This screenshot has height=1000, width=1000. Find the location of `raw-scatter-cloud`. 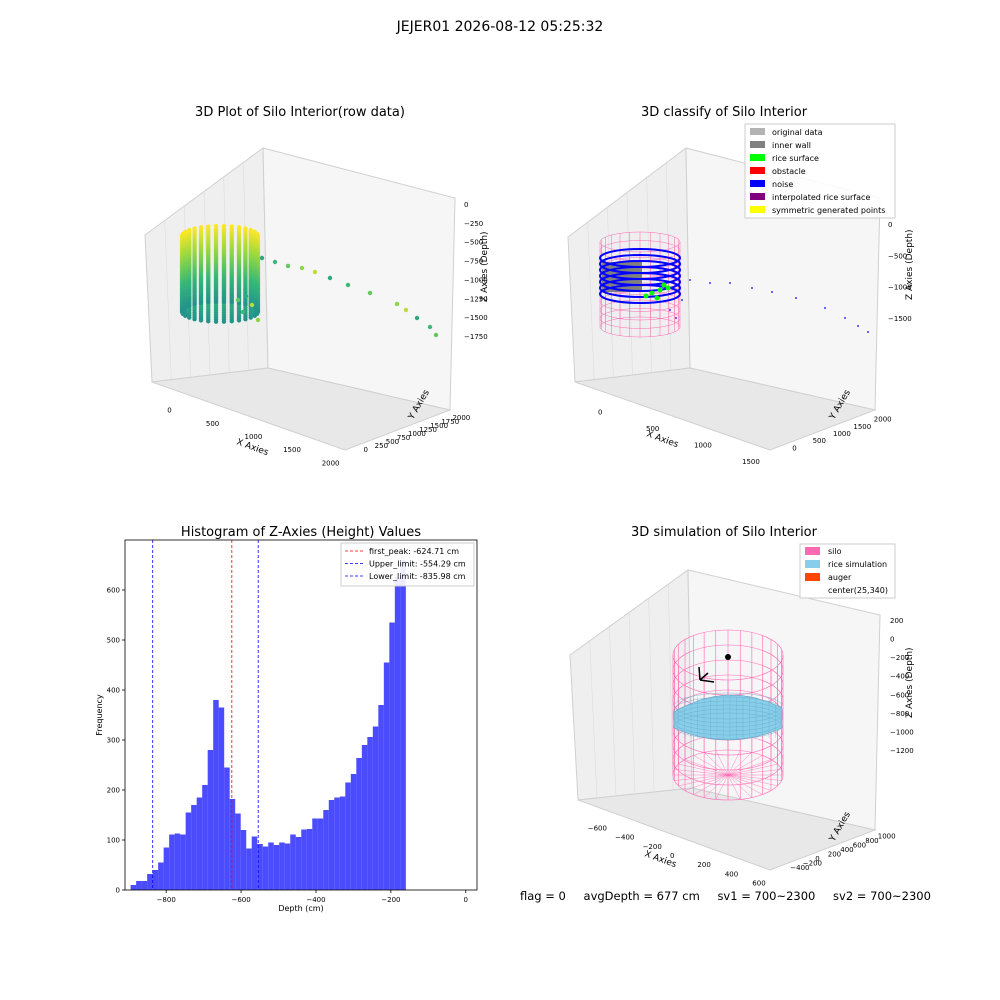

raw-scatter-cloud is located at coordinates (309, 280).